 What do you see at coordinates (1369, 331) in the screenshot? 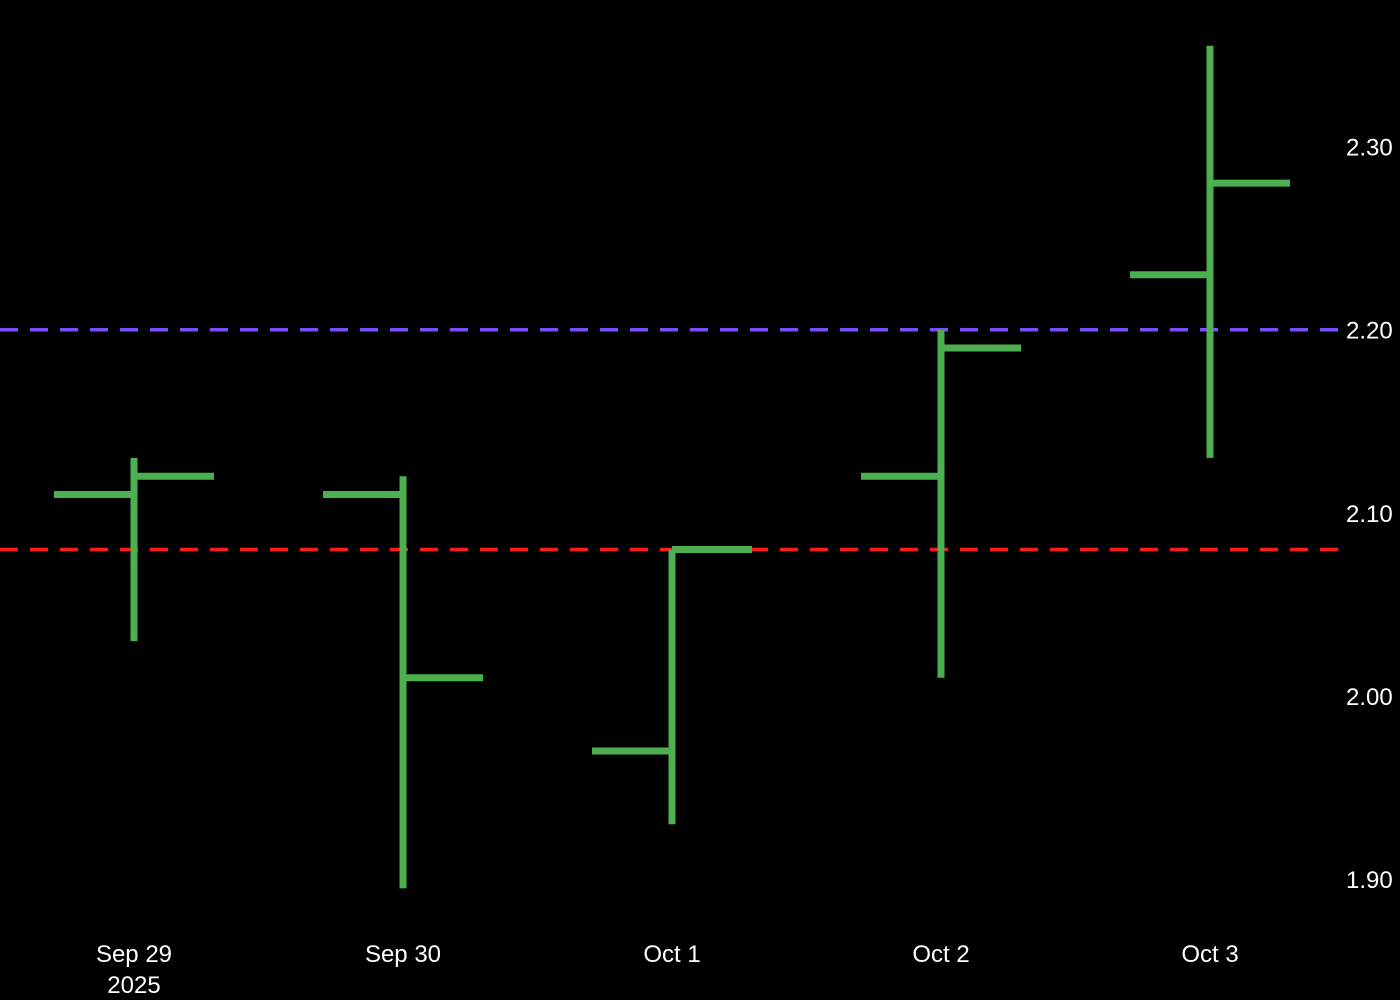
I see `y-tick-label: 2.20` at bounding box center [1369, 331].